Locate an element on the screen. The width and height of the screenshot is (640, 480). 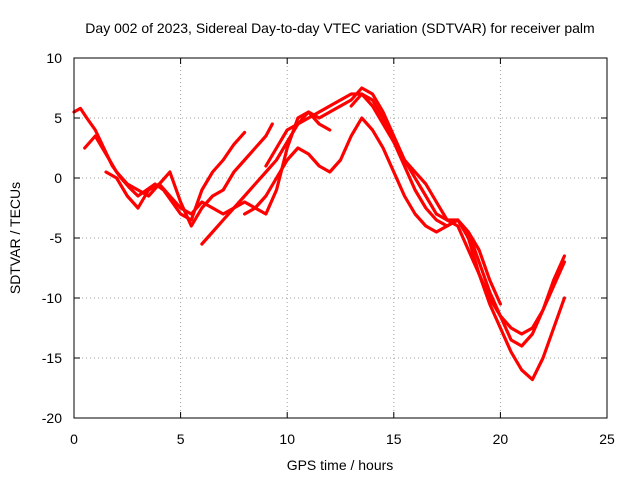
x-tick-label: 0 is located at coordinates (74, 439).